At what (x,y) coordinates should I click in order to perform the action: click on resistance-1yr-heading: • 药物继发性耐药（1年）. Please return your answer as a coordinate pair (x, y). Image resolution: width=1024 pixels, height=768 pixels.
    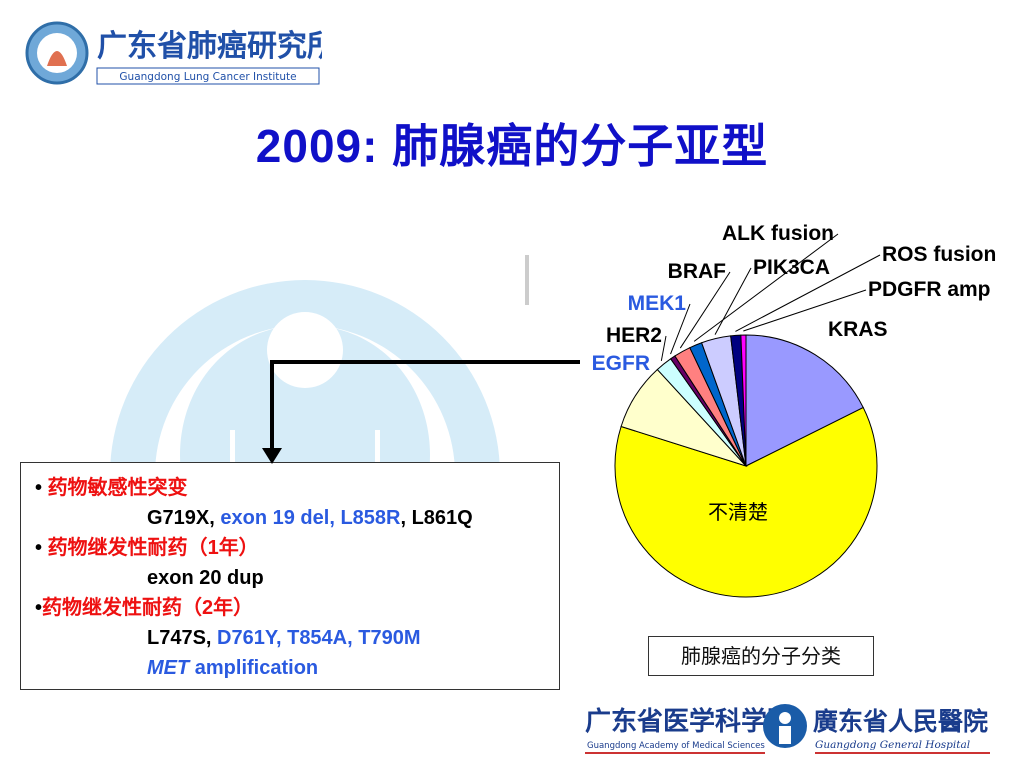
    Looking at the image, I should click on (147, 548).